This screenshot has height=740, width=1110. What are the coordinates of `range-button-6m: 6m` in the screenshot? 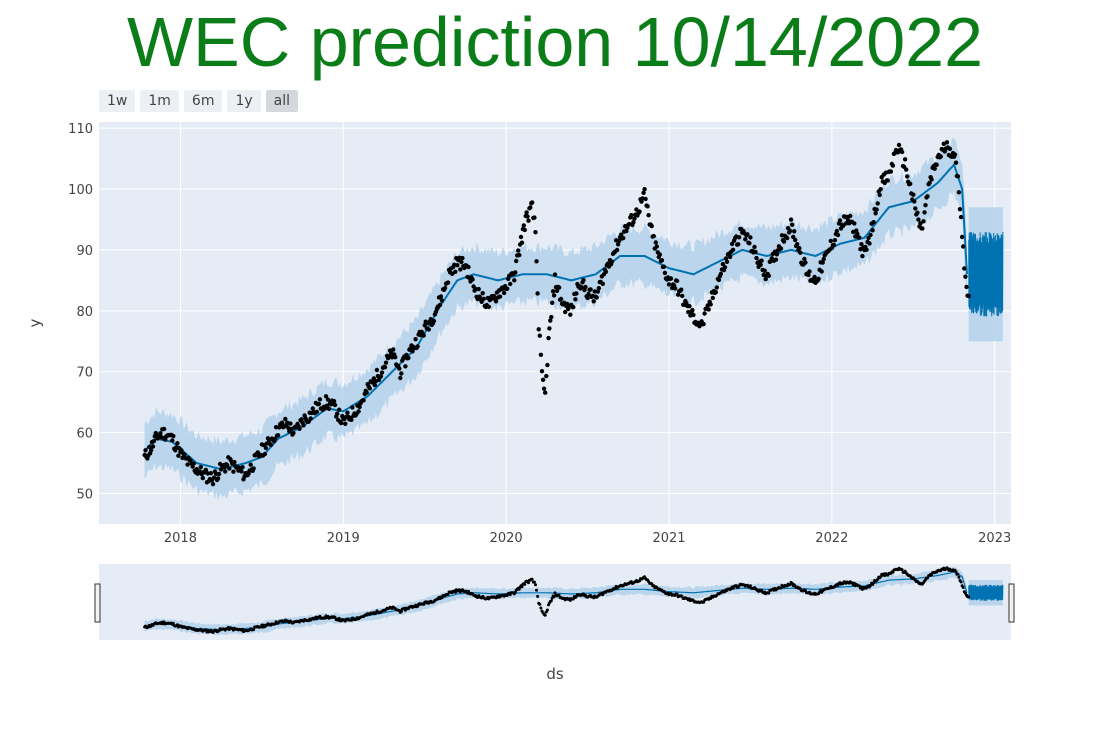 It's located at (203, 101).